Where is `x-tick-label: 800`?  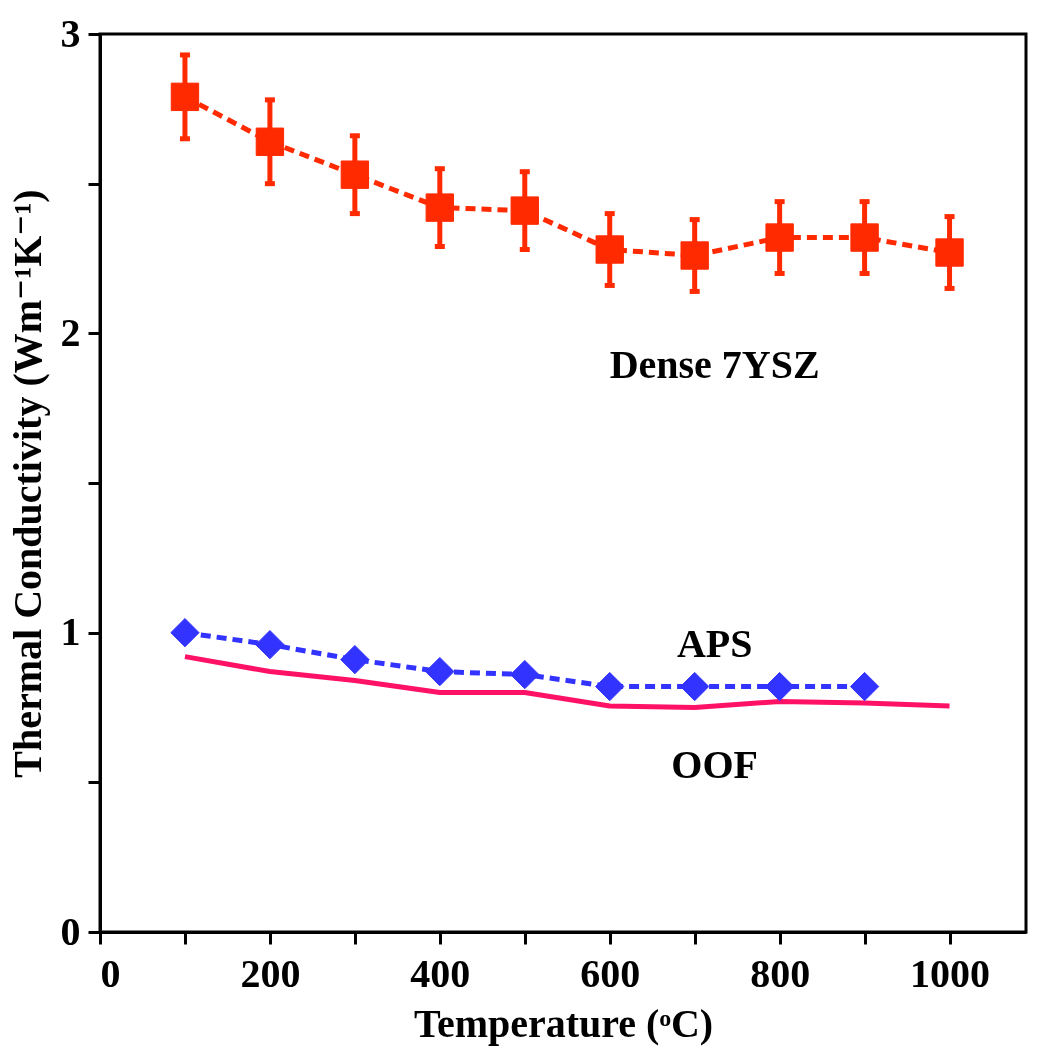 x-tick-label: 800 is located at coordinates (780, 973).